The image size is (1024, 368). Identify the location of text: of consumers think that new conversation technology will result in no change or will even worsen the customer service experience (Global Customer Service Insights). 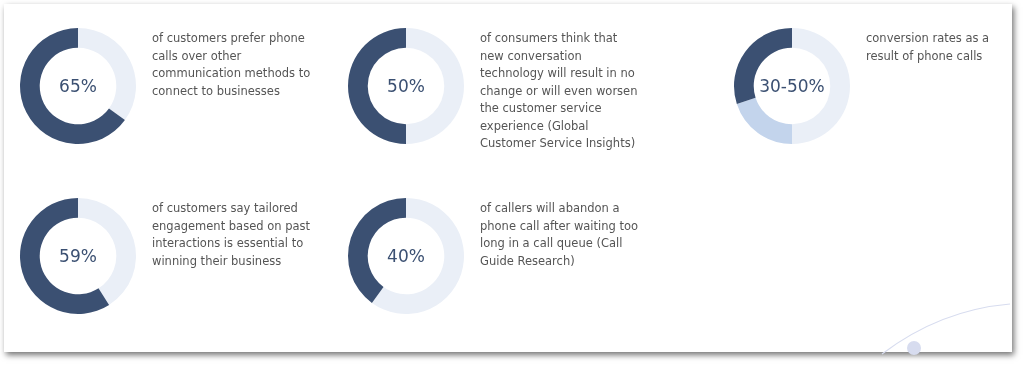
(559, 91).